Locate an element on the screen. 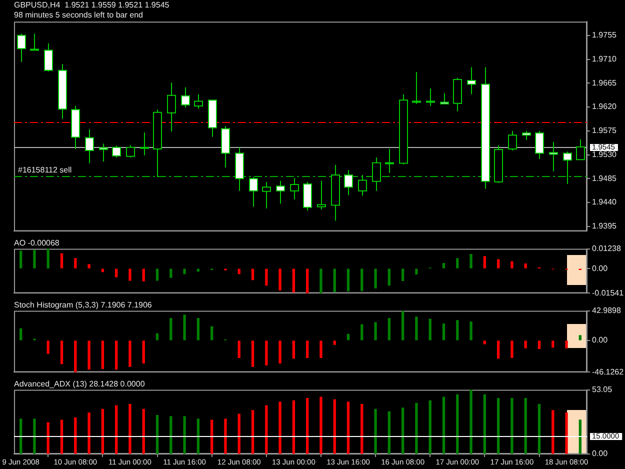 This screenshot has width=625, height=469. y-tick-label: 1.9395 is located at coordinates (605, 226).